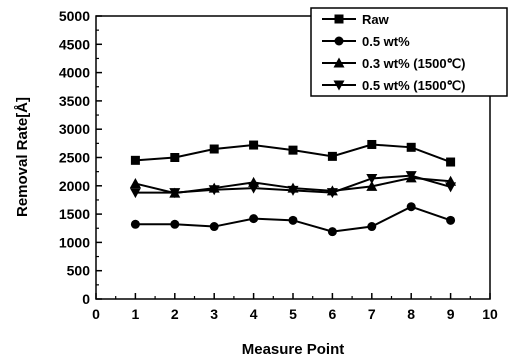  I want to click on x-tick-label: 9, so click(451, 314).